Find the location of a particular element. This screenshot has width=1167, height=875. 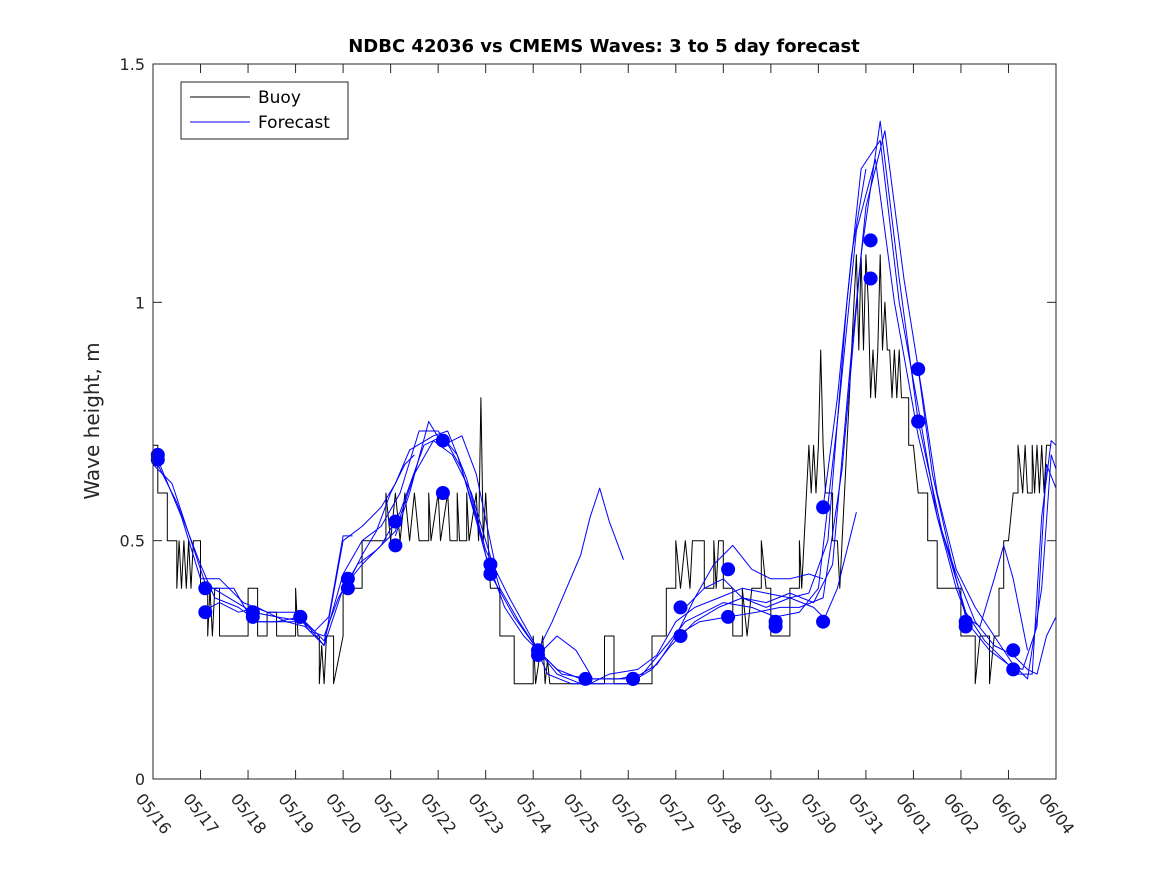

legend-box is located at coordinates (264, 110).